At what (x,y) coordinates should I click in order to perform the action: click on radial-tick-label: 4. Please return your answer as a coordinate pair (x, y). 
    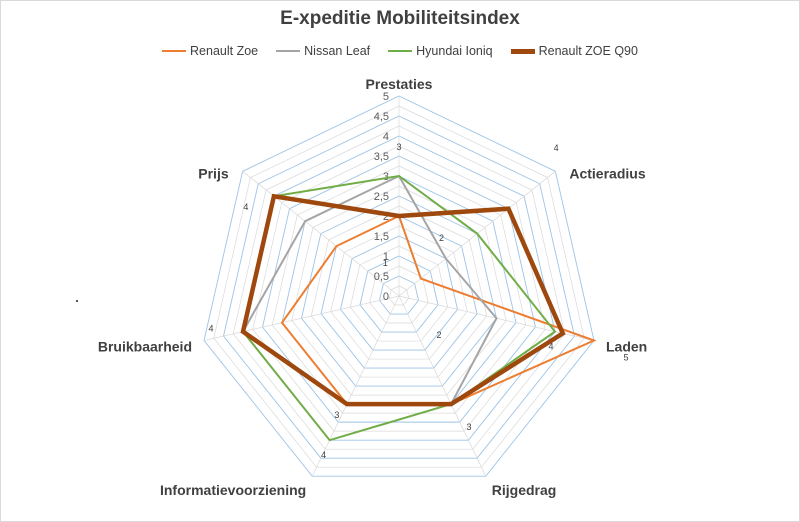
    Looking at the image, I should click on (386, 137).